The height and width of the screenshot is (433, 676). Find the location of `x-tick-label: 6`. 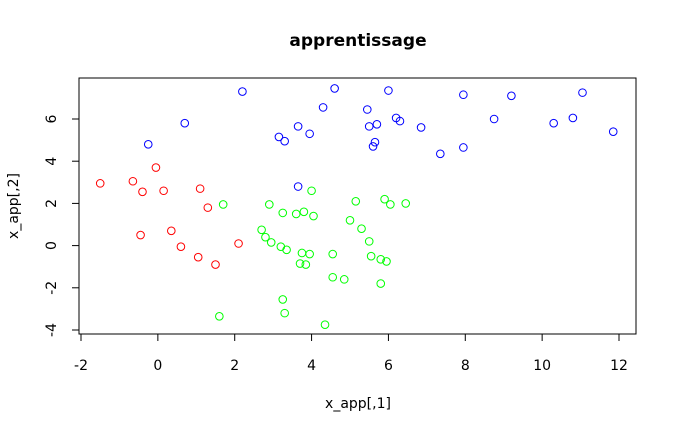

x-tick-label: 6 is located at coordinates (388, 366).